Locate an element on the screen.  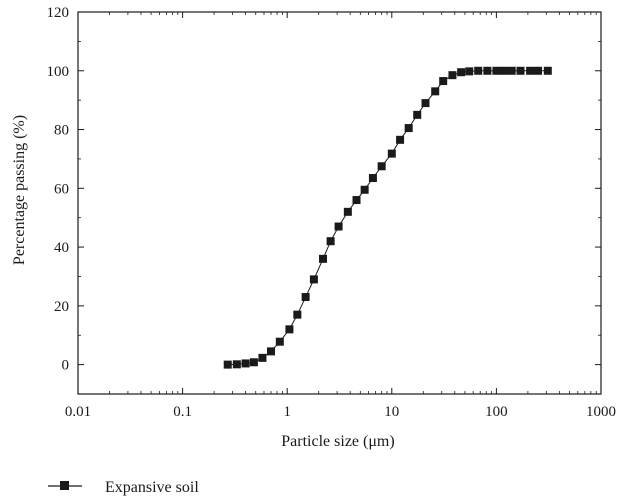
y-tick-label: 0 is located at coordinates (66, 366).